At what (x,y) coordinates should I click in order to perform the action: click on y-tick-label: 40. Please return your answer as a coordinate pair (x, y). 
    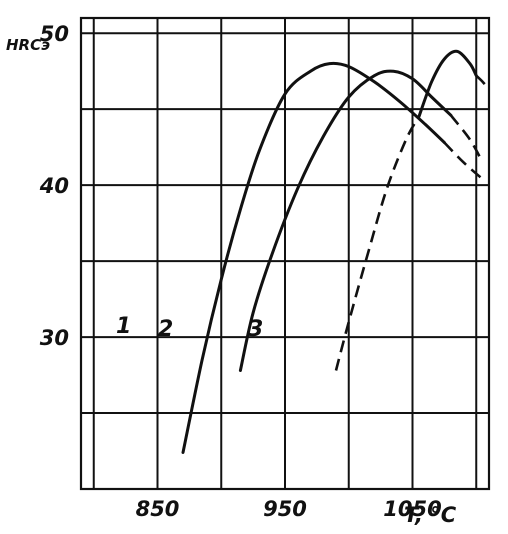
    Looking at the image, I should click on (54, 186).